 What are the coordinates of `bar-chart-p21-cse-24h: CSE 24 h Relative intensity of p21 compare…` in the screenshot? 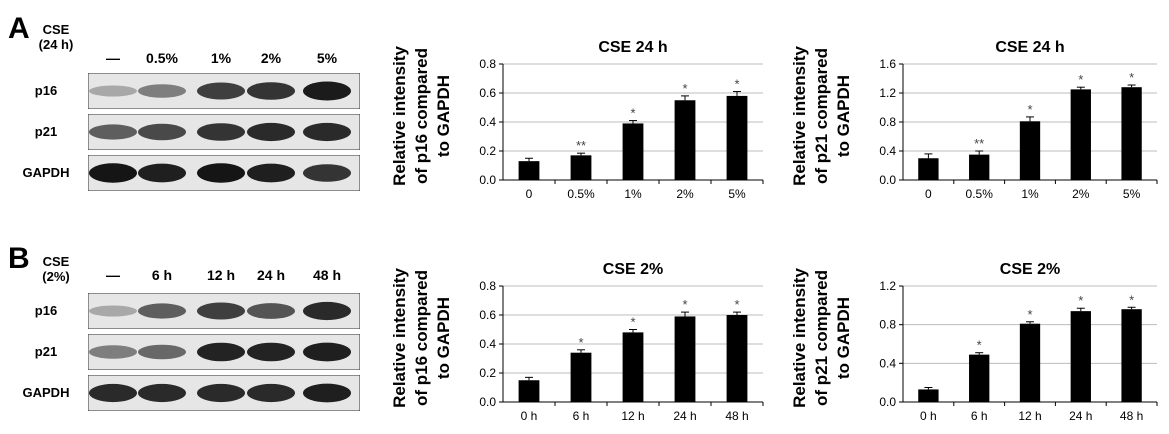 It's located at (974, 120).